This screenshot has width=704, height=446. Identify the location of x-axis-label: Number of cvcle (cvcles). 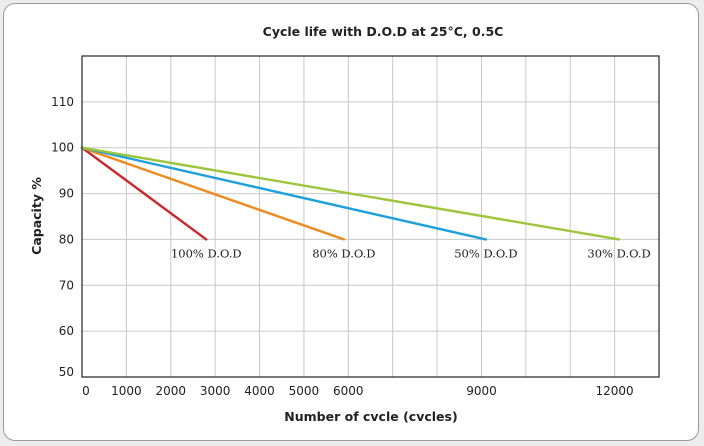
(370, 416).